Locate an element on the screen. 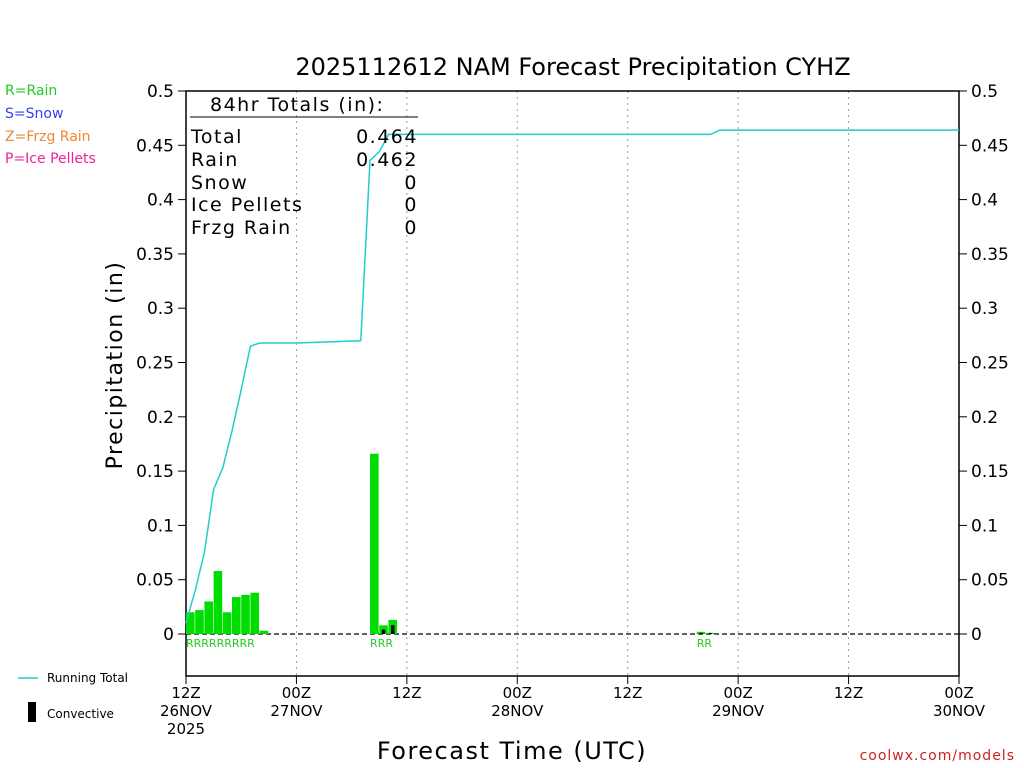 This screenshot has width=1024, height=768. totals-heading: 84hr Totals (in): is located at coordinates (297, 105).